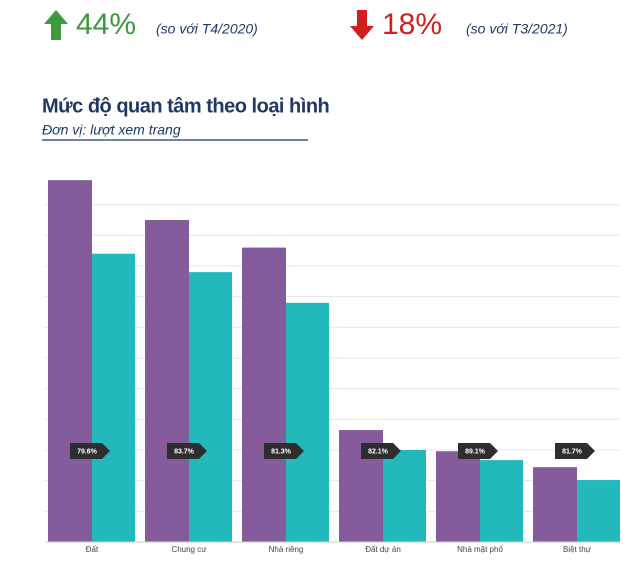 The image size is (637, 566). Describe the element at coordinates (185, 106) in the screenshot. I see `chart-title: Mức độ quan tâm theo loại hình` at that location.